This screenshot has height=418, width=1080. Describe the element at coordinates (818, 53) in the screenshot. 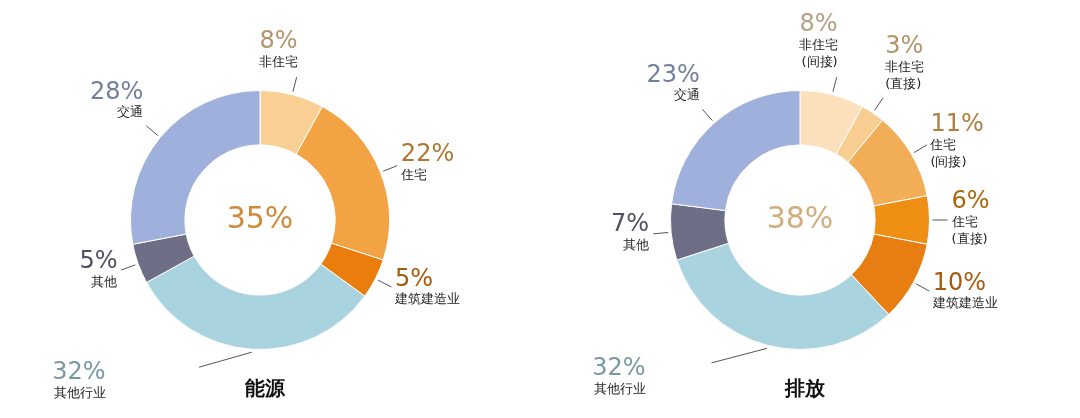

I see `slice-label: 非住宅 (间接)` at that location.